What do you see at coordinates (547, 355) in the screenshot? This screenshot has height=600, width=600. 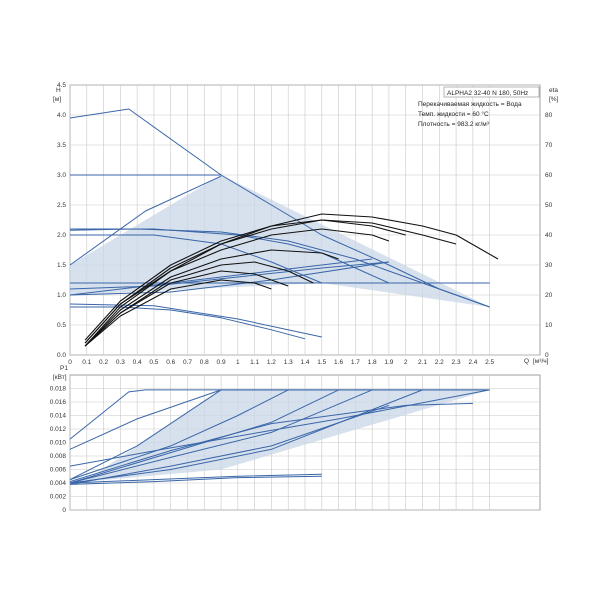 I see `eta-y-tick-label: 0` at bounding box center [547, 355].